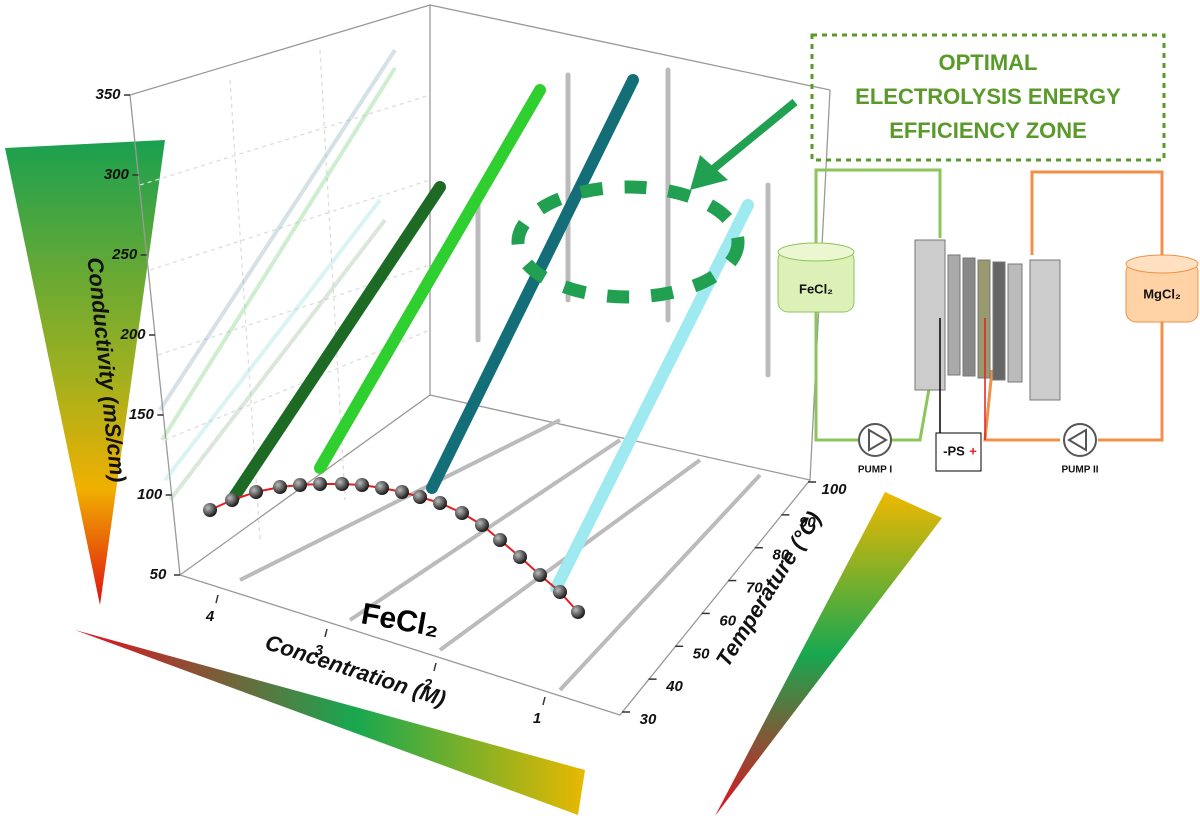 This screenshot has height=824, width=1200. I want to click on tick-label: 250, so click(124, 254).